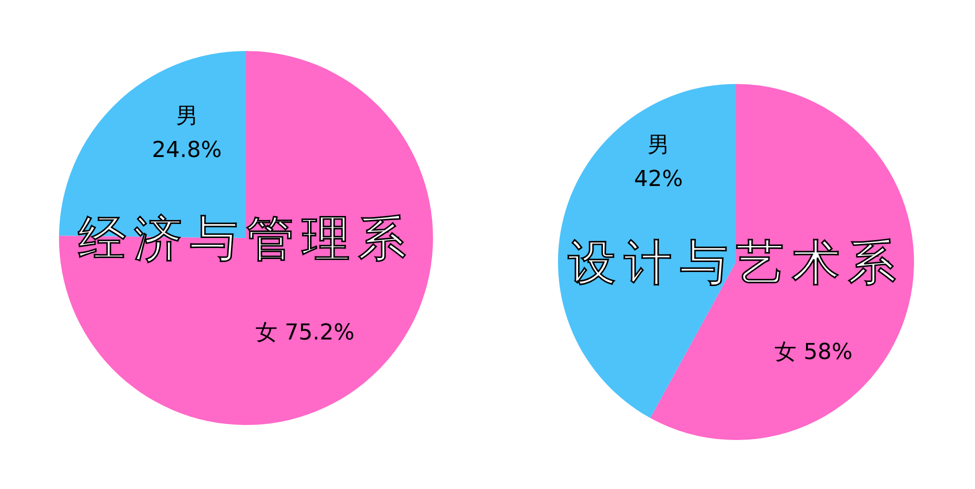 Image resolution: width=975 pixels, height=489 pixels. What do you see at coordinates (187, 151) in the screenshot?
I see `data-label: 24.8%` at bounding box center [187, 151].